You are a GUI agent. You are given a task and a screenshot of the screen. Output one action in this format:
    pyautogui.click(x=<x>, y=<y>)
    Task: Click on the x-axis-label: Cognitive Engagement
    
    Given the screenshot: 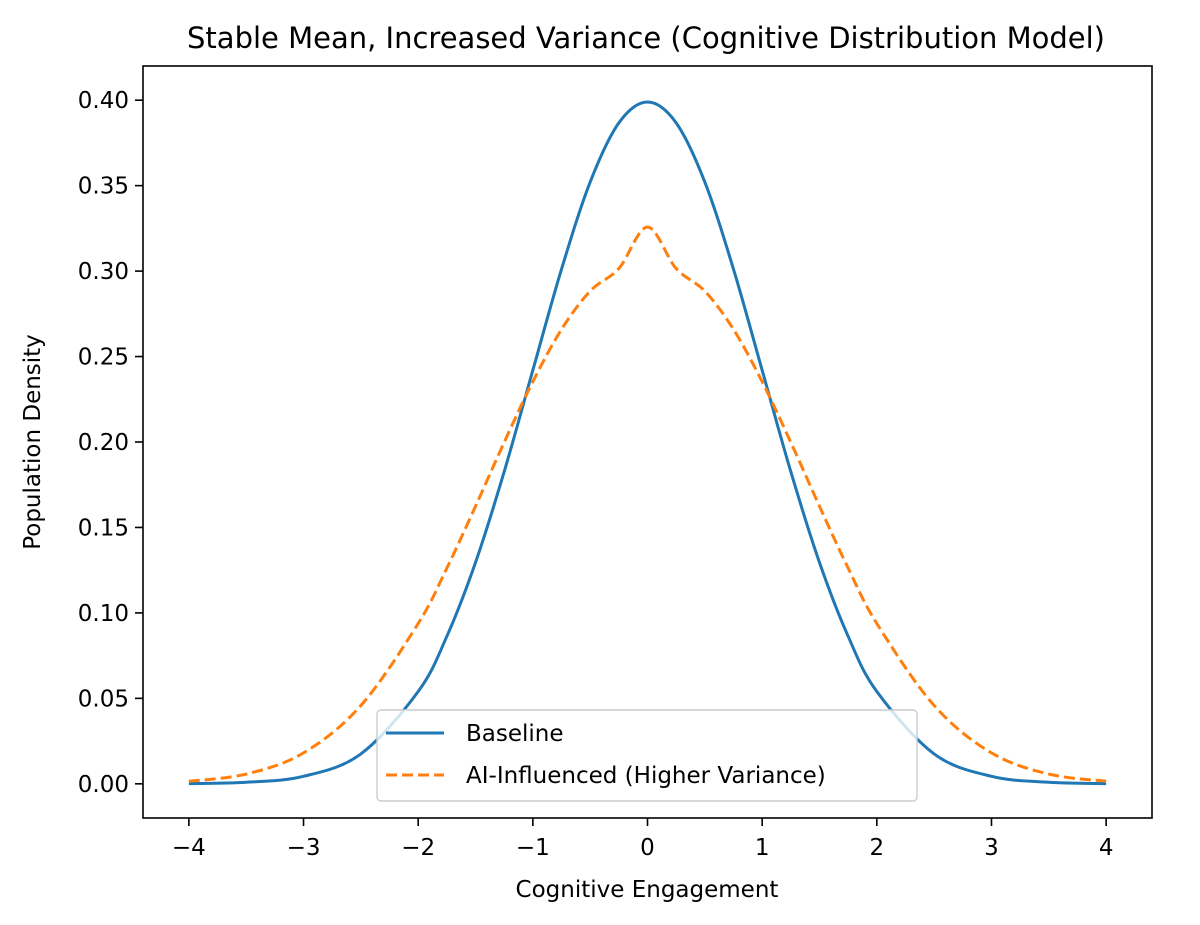 What is the action you would take?
    pyautogui.click(x=647, y=890)
    